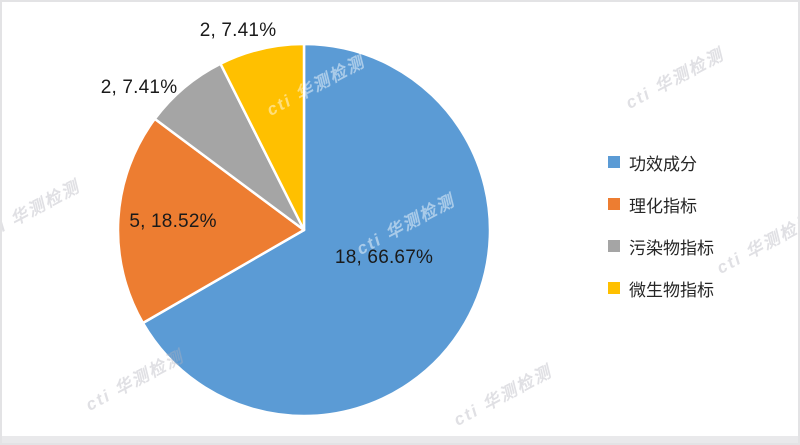 This screenshot has width=800, height=445. What do you see at coordinates (614, 162) in the screenshot?
I see `legend-swatch-blue` at bounding box center [614, 162].